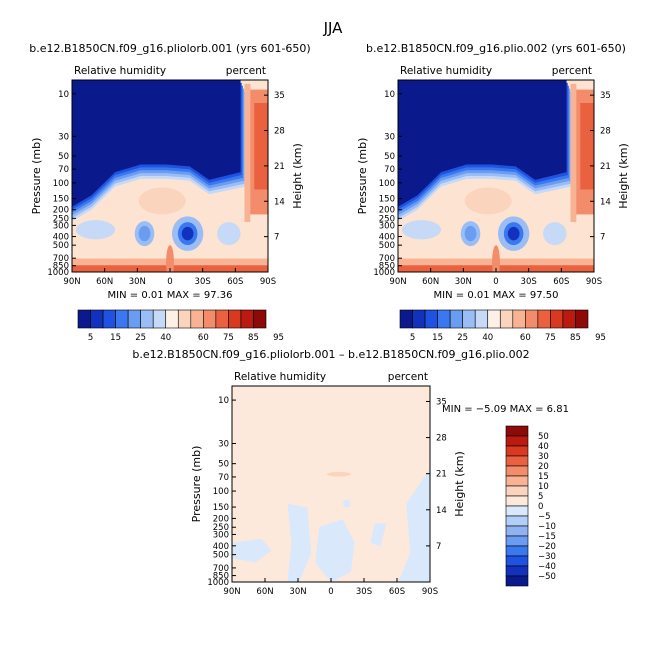 The width and height of the screenshot is (666, 670). Describe the element at coordinates (389, 170) in the screenshot. I see `y-tick-label: 70` at that location.